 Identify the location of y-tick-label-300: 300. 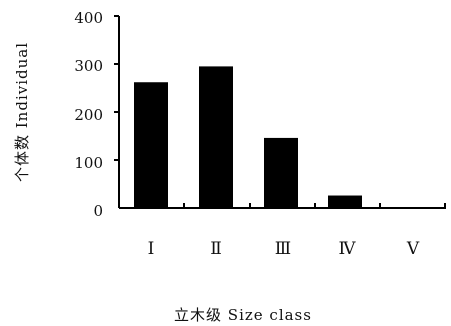
(88, 66).